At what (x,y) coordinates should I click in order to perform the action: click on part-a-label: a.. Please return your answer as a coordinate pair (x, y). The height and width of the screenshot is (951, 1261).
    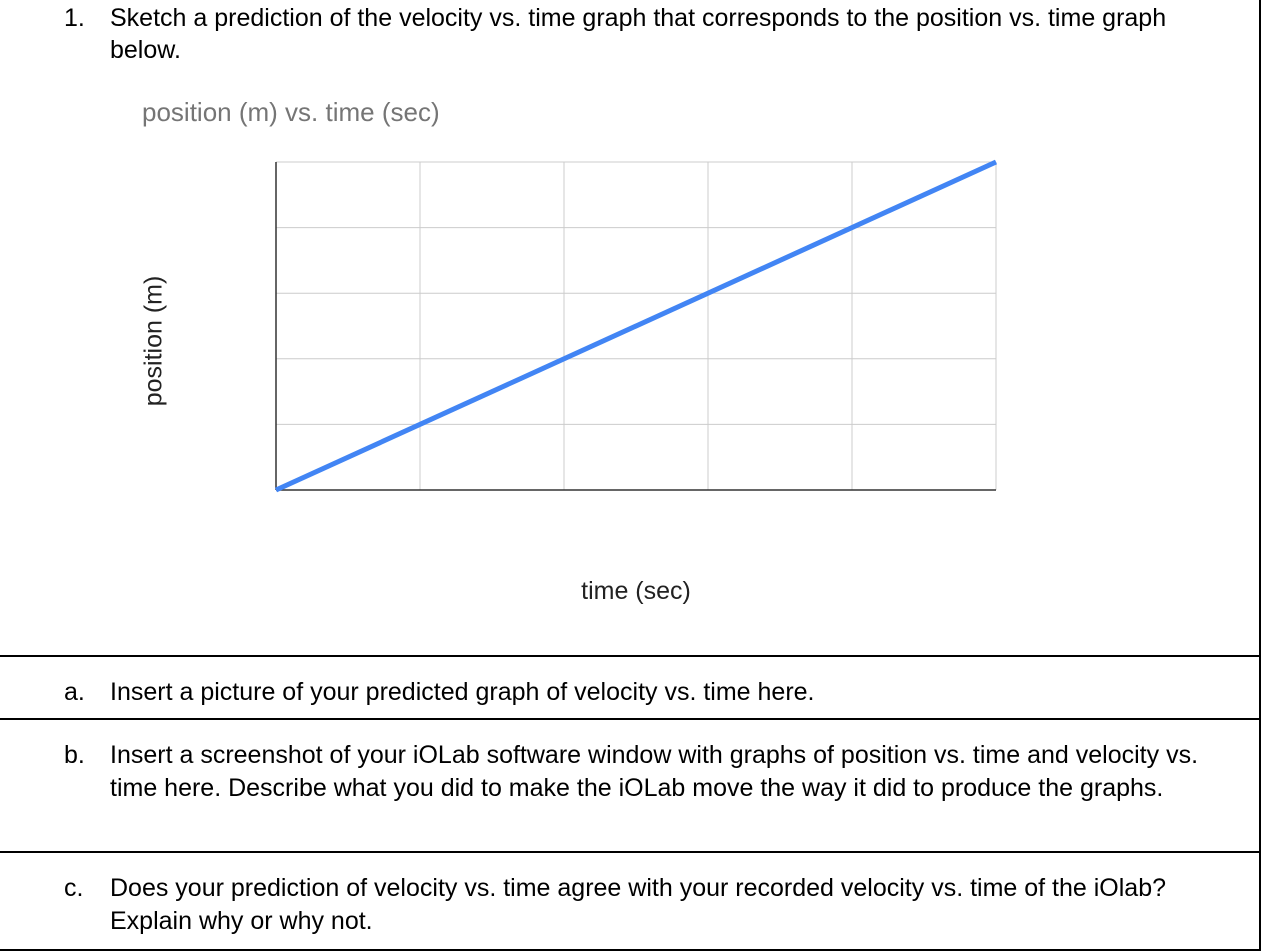
    Looking at the image, I should click on (74, 692).